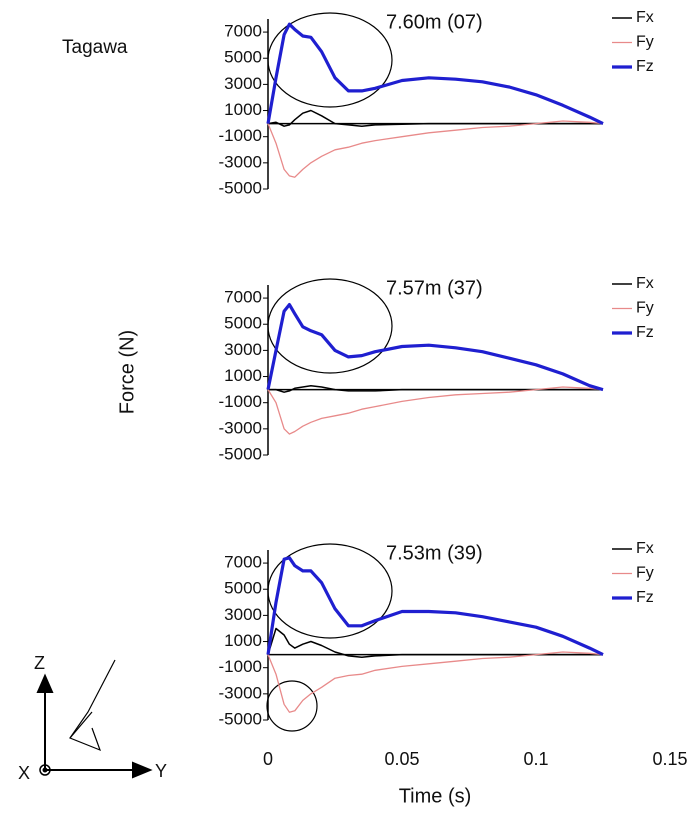 This screenshot has height=817, width=700. What do you see at coordinates (161, 771) in the screenshot?
I see `axis-letter: Y` at bounding box center [161, 771].